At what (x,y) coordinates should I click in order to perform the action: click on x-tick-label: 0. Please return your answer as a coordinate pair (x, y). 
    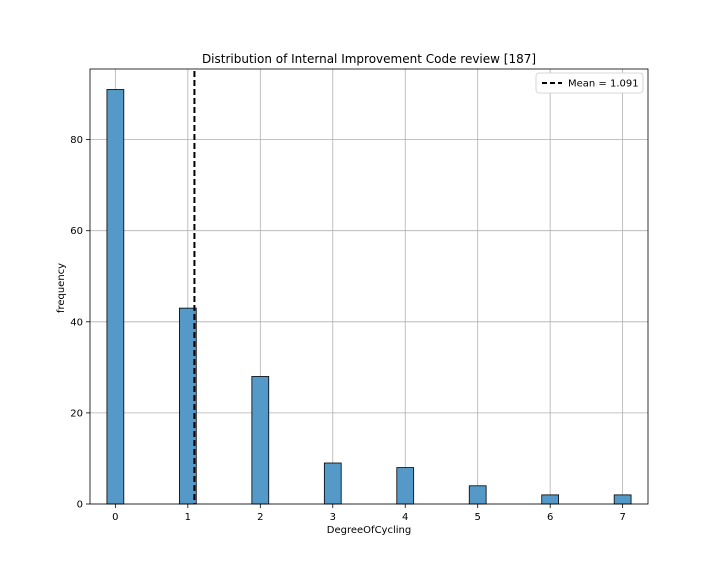
    Looking at the image, I should click on (115, 517).